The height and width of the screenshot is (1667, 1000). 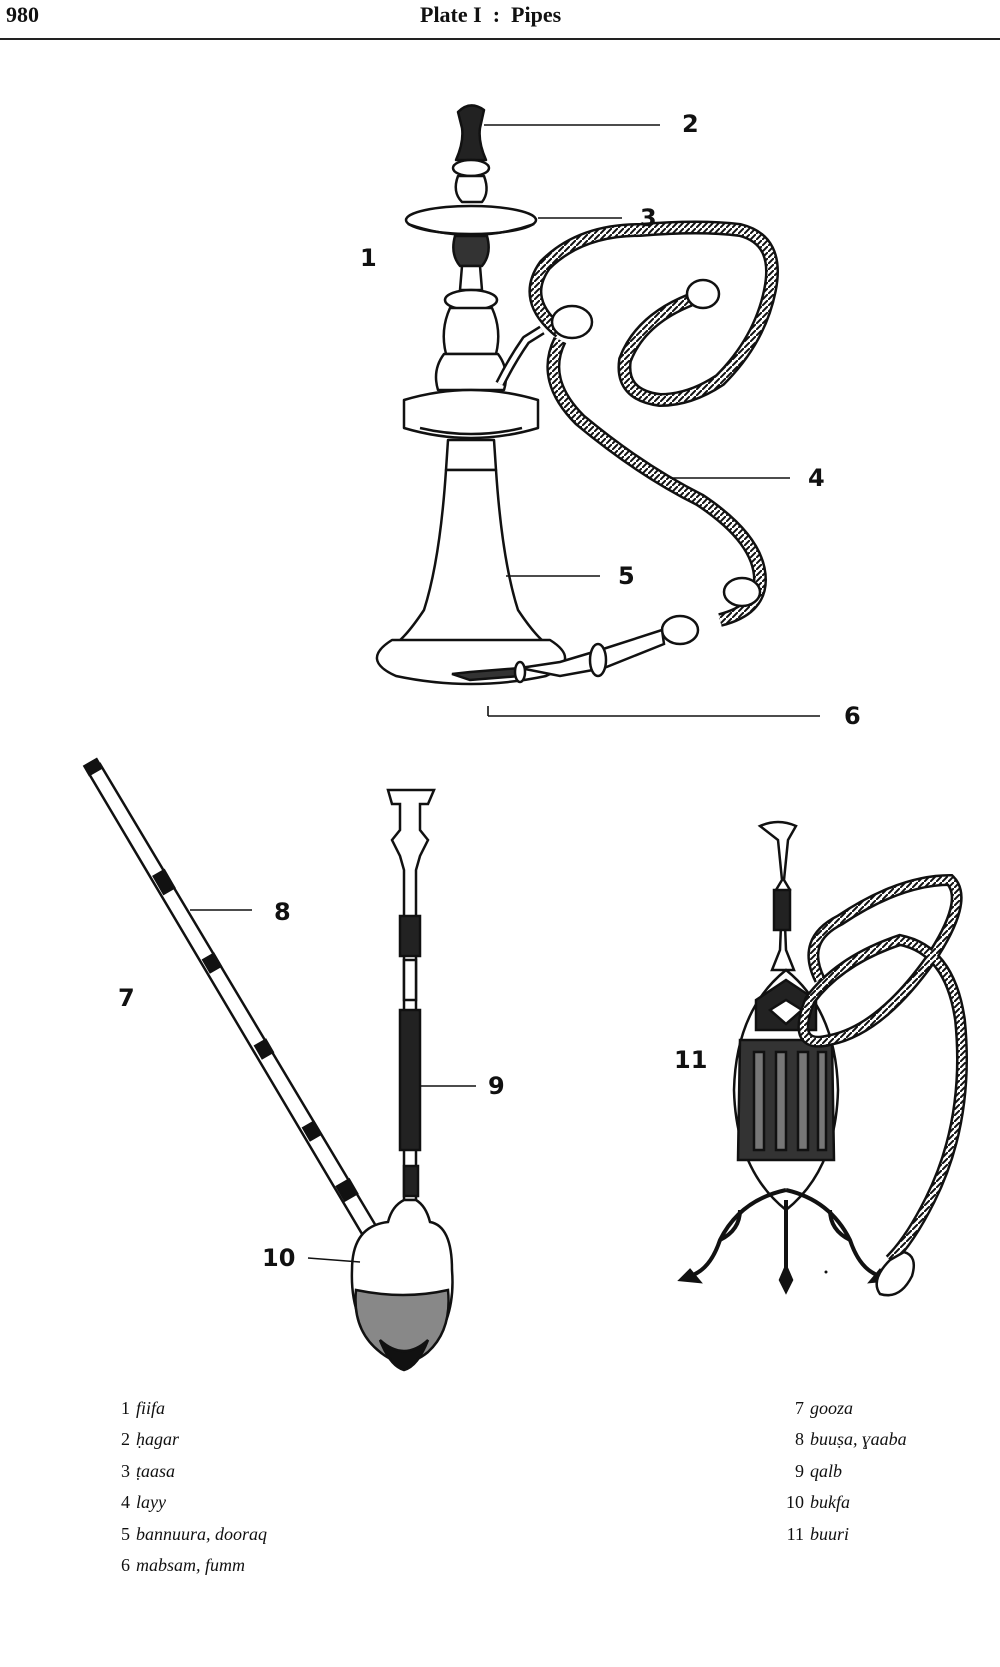 I want to click on legend-item: 6 mabsam, fumm, so click(x=183, y=1565).